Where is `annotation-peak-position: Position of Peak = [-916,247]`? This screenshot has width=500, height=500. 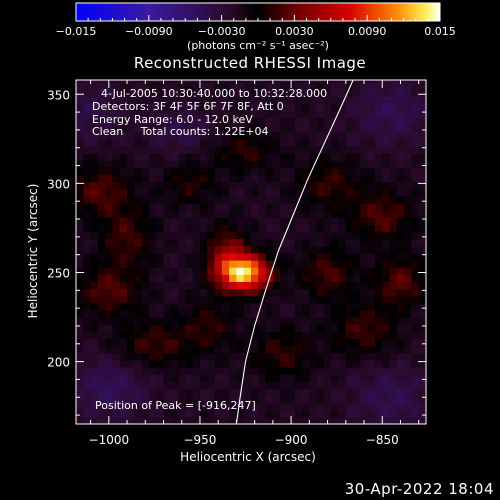 annotation-peak-position: Position of Peak = [-916,247] is located at coordinates (175, 405).